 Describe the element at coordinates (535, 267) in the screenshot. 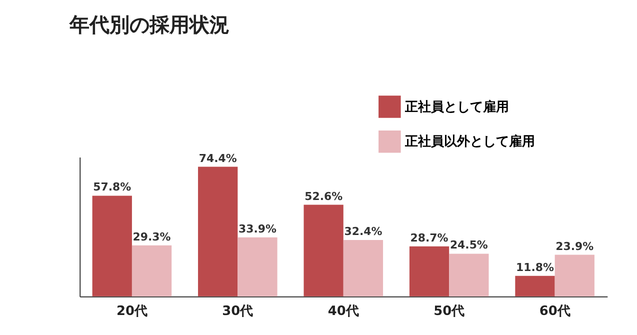

I see `data-label: 11.8%` at that location.